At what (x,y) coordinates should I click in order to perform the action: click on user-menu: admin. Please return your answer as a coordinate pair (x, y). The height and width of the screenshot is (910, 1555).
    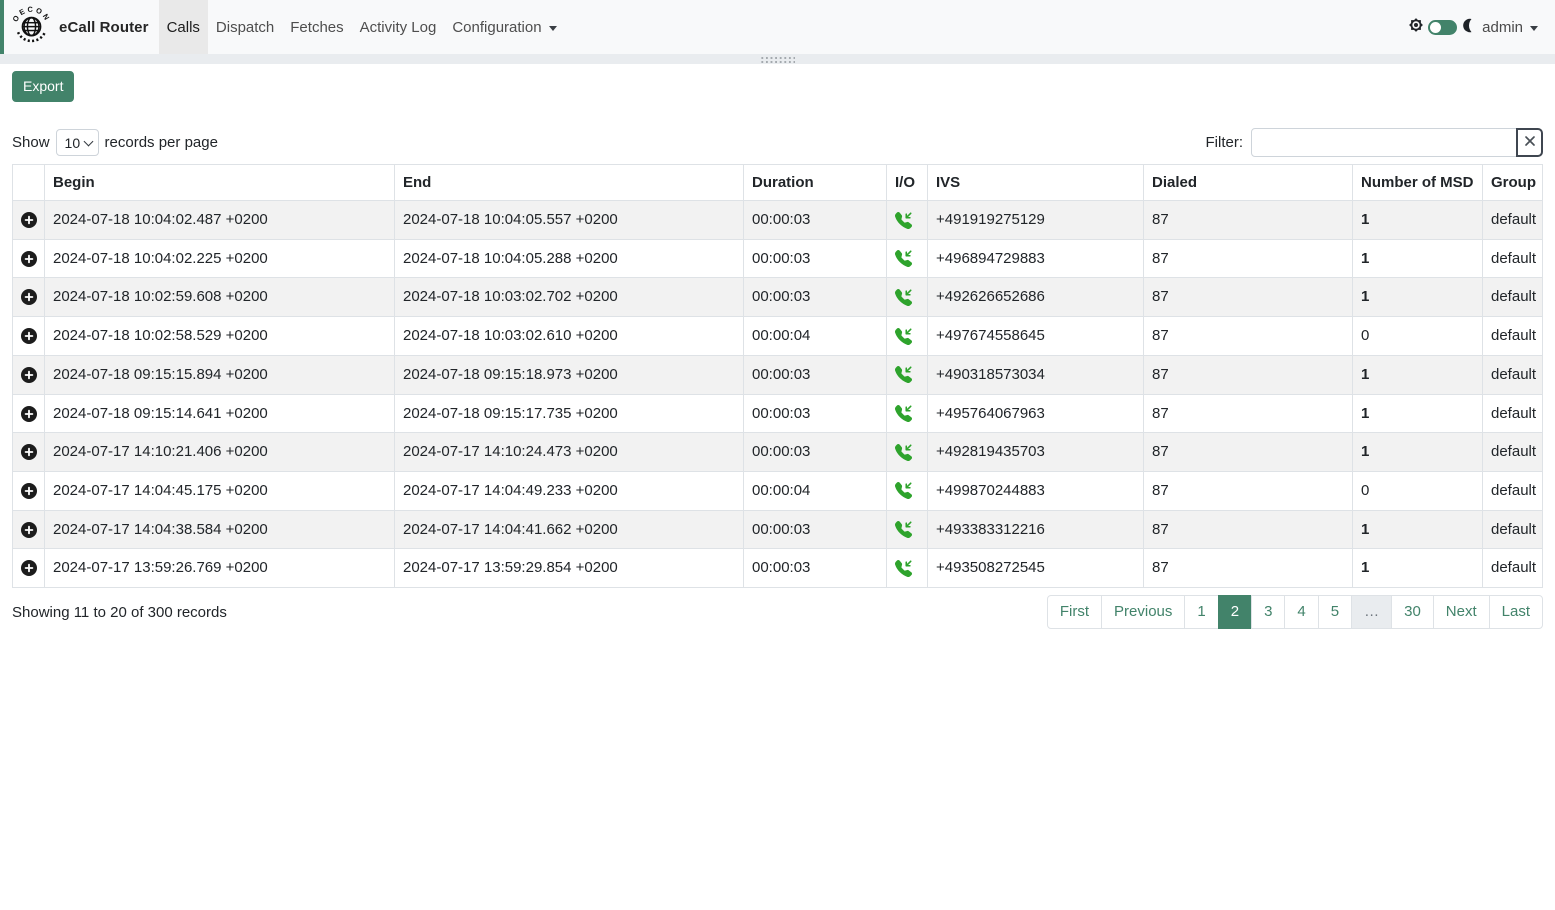
    Looking at the image, I should click on (1510, 27).